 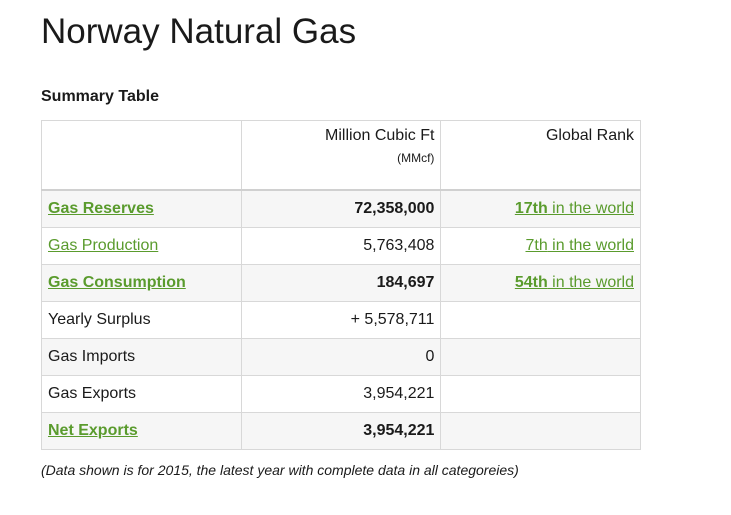 What do you see at coordinates (103, 245) in the screenshot?
I see `gas-production-link: Gas Production` at bounding box center [103, 245].